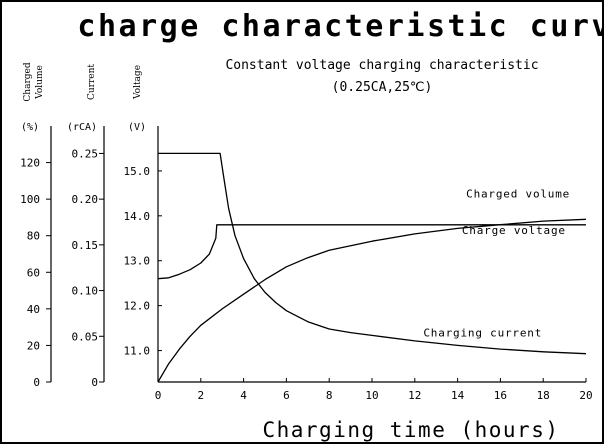 The height and width of the screenshot is (444, 604). What do you see at coordinates (286, 395) in the screenshot?
I see `x-tick-label: 6` at bounding box center [286, 395].